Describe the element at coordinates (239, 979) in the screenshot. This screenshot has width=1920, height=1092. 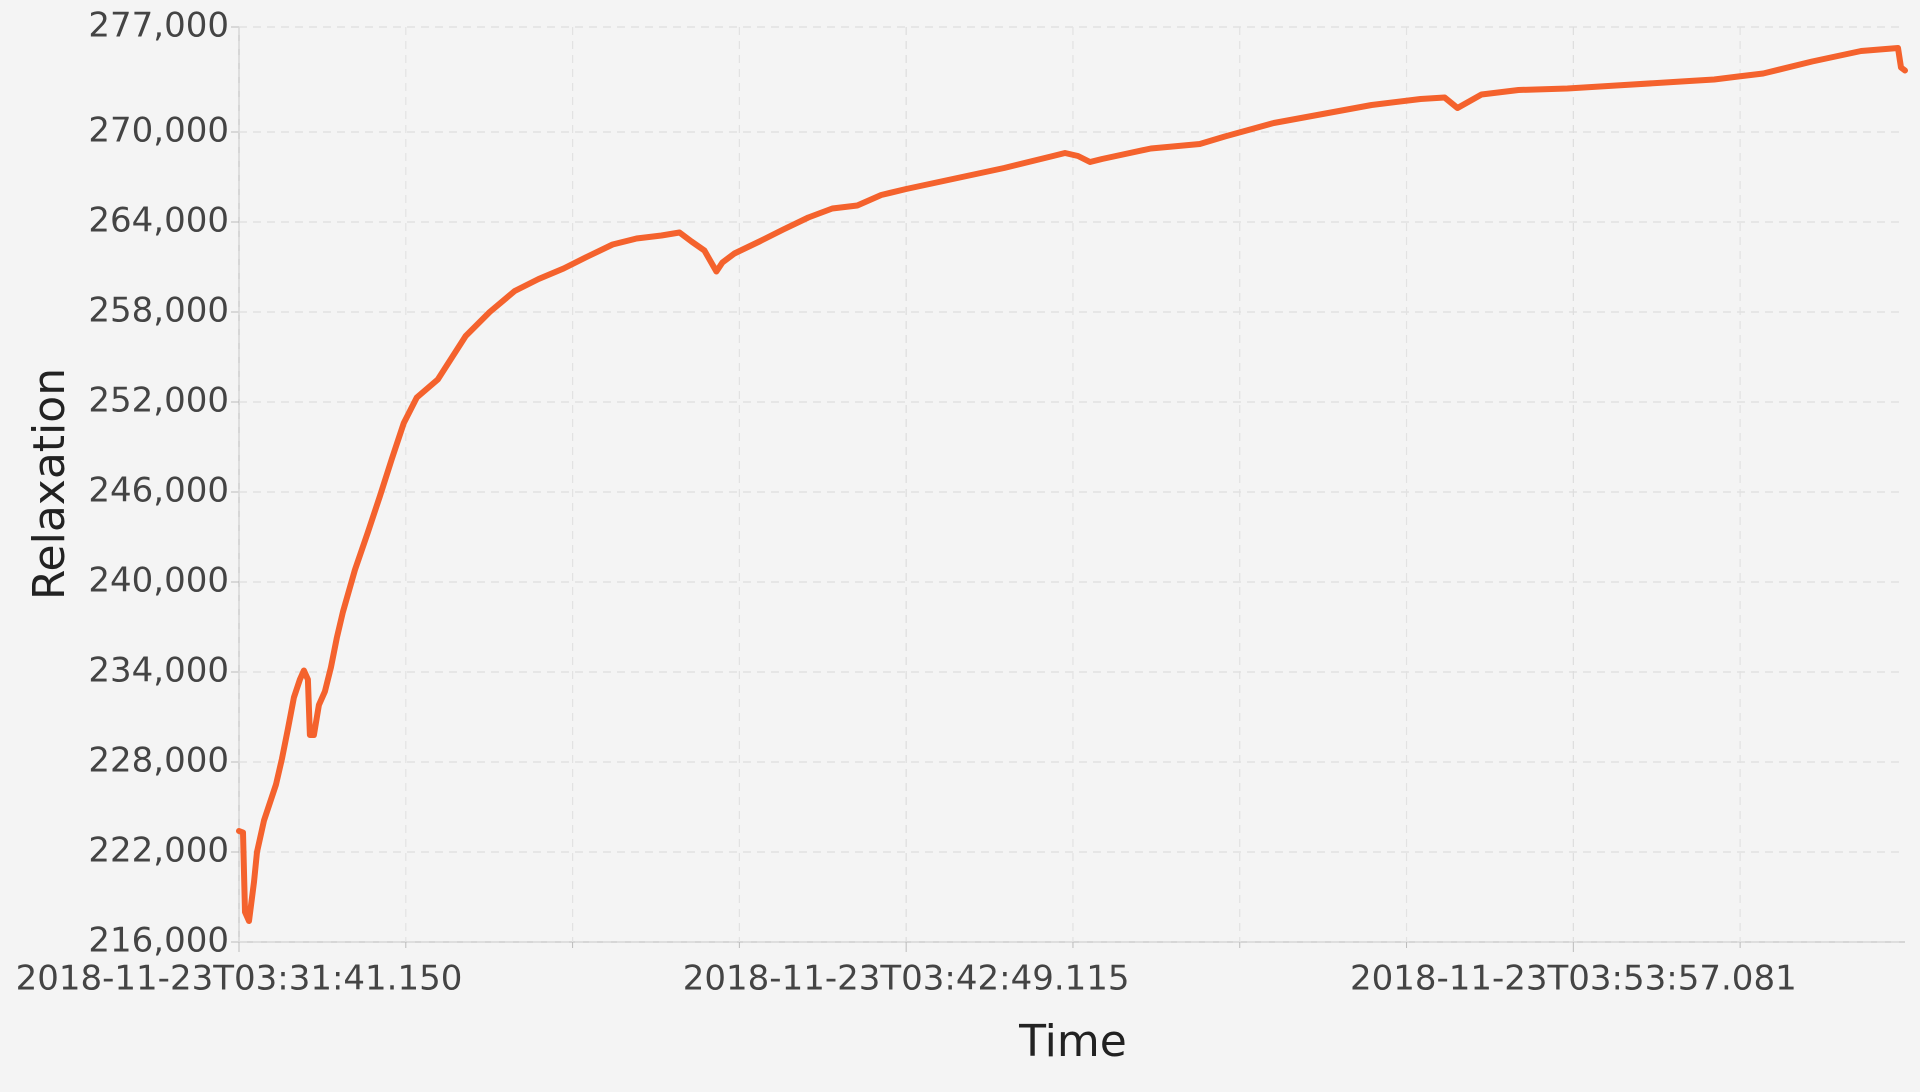
I see `x-tick-label: 2018-11-23T03:31:41.150` at that location.